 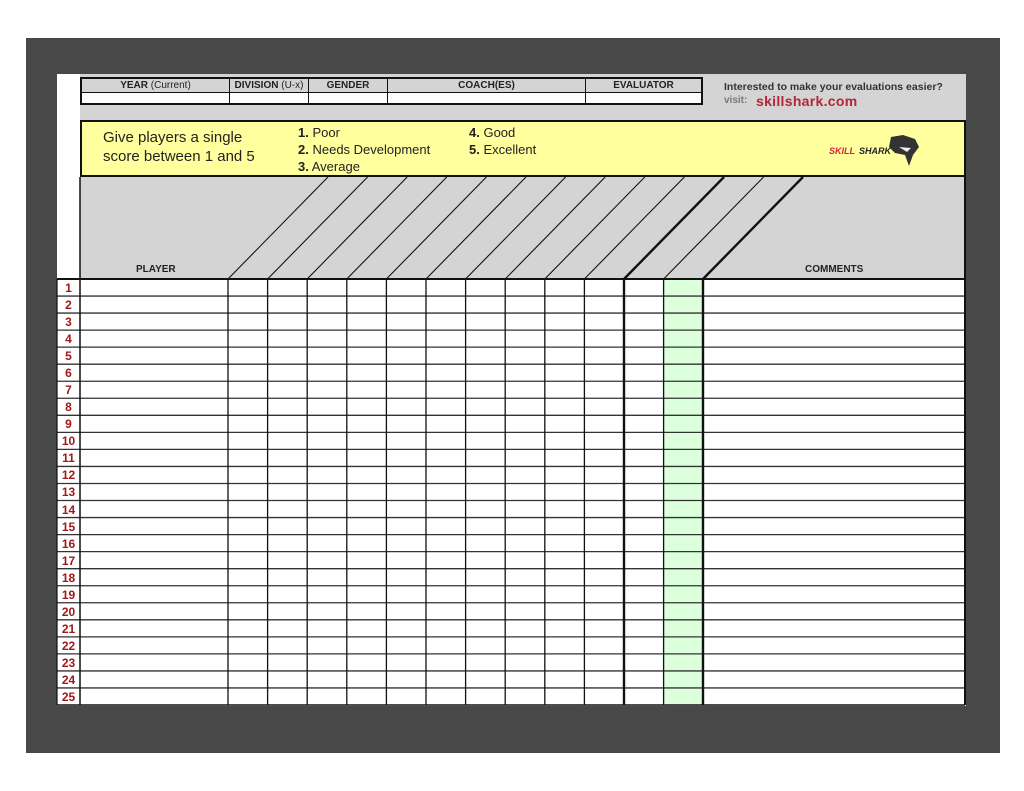 I want to click on scale-list-1: 1. Poor 2. Needs Development 3. Average, so click(x=364, y=149).